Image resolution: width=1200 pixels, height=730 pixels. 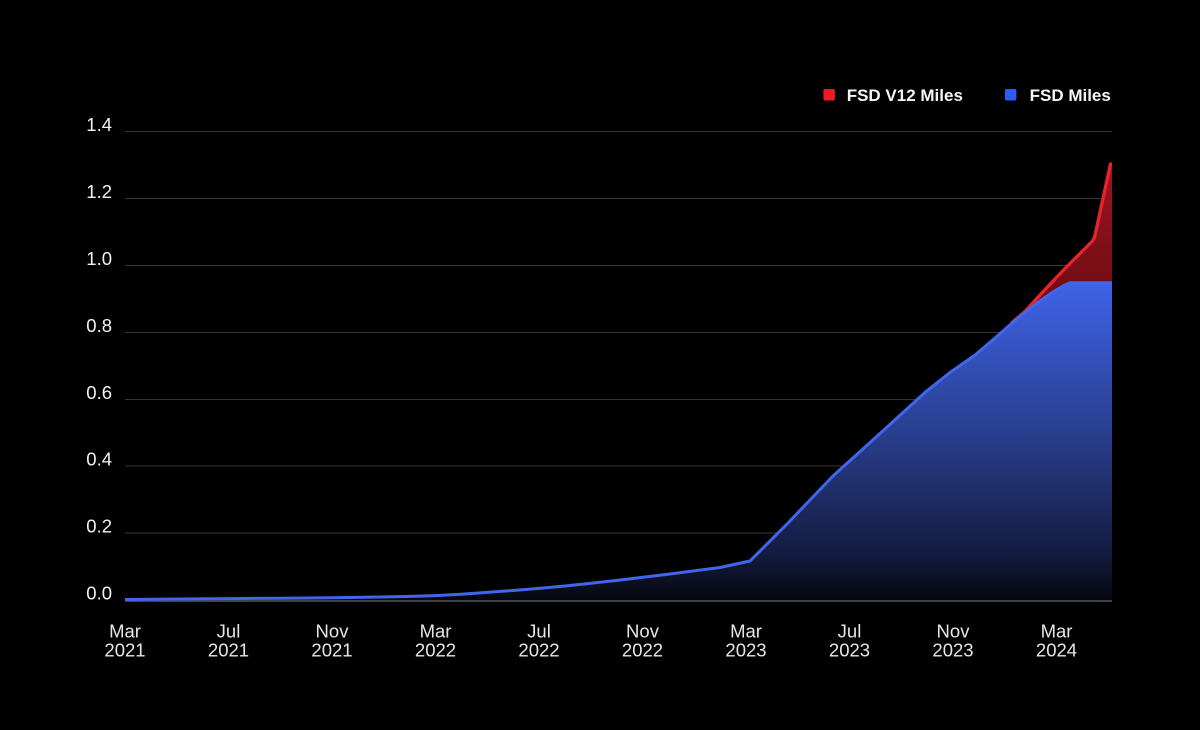 What do you see at coordinates (99, 593) in the screenshot?
I see `svg-text: 0.0` at bounding box center [99, 593].